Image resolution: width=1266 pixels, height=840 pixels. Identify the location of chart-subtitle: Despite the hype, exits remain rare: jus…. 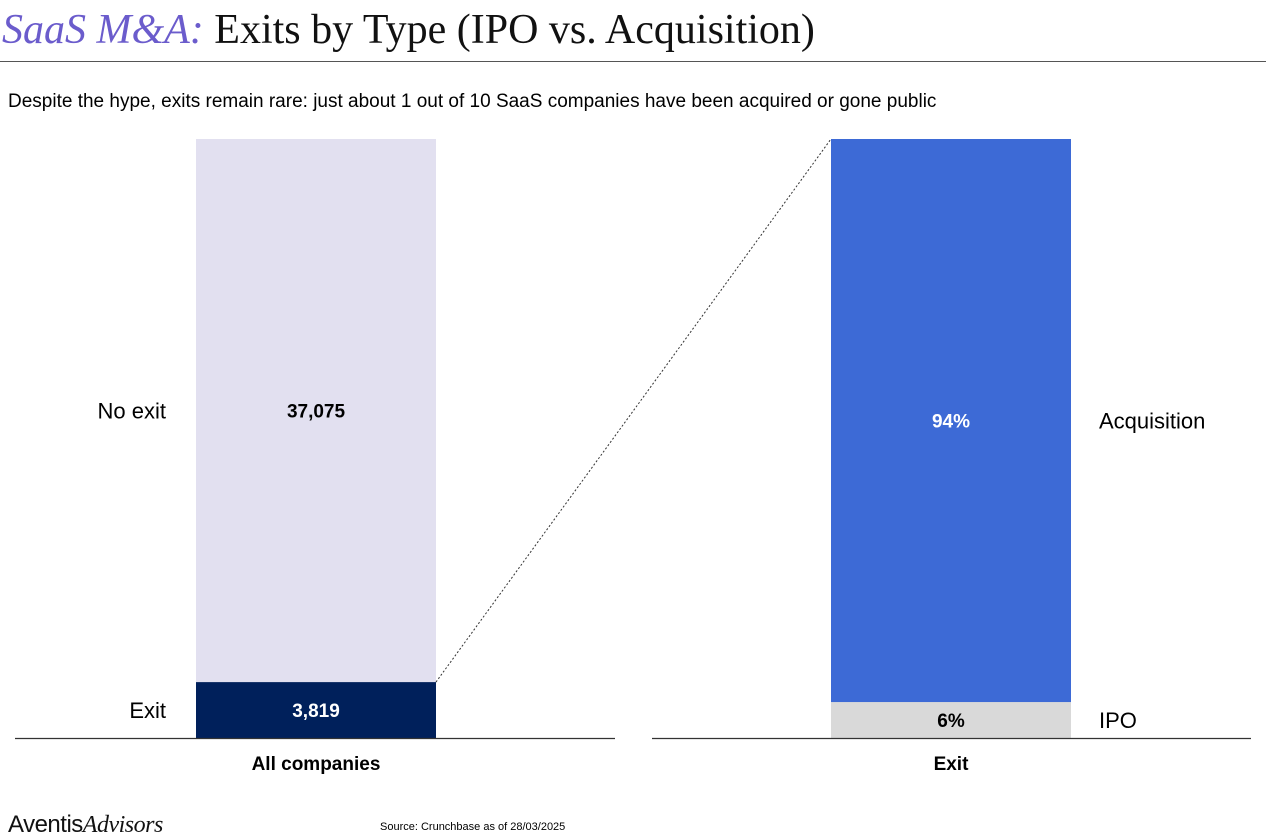
(472, 101).